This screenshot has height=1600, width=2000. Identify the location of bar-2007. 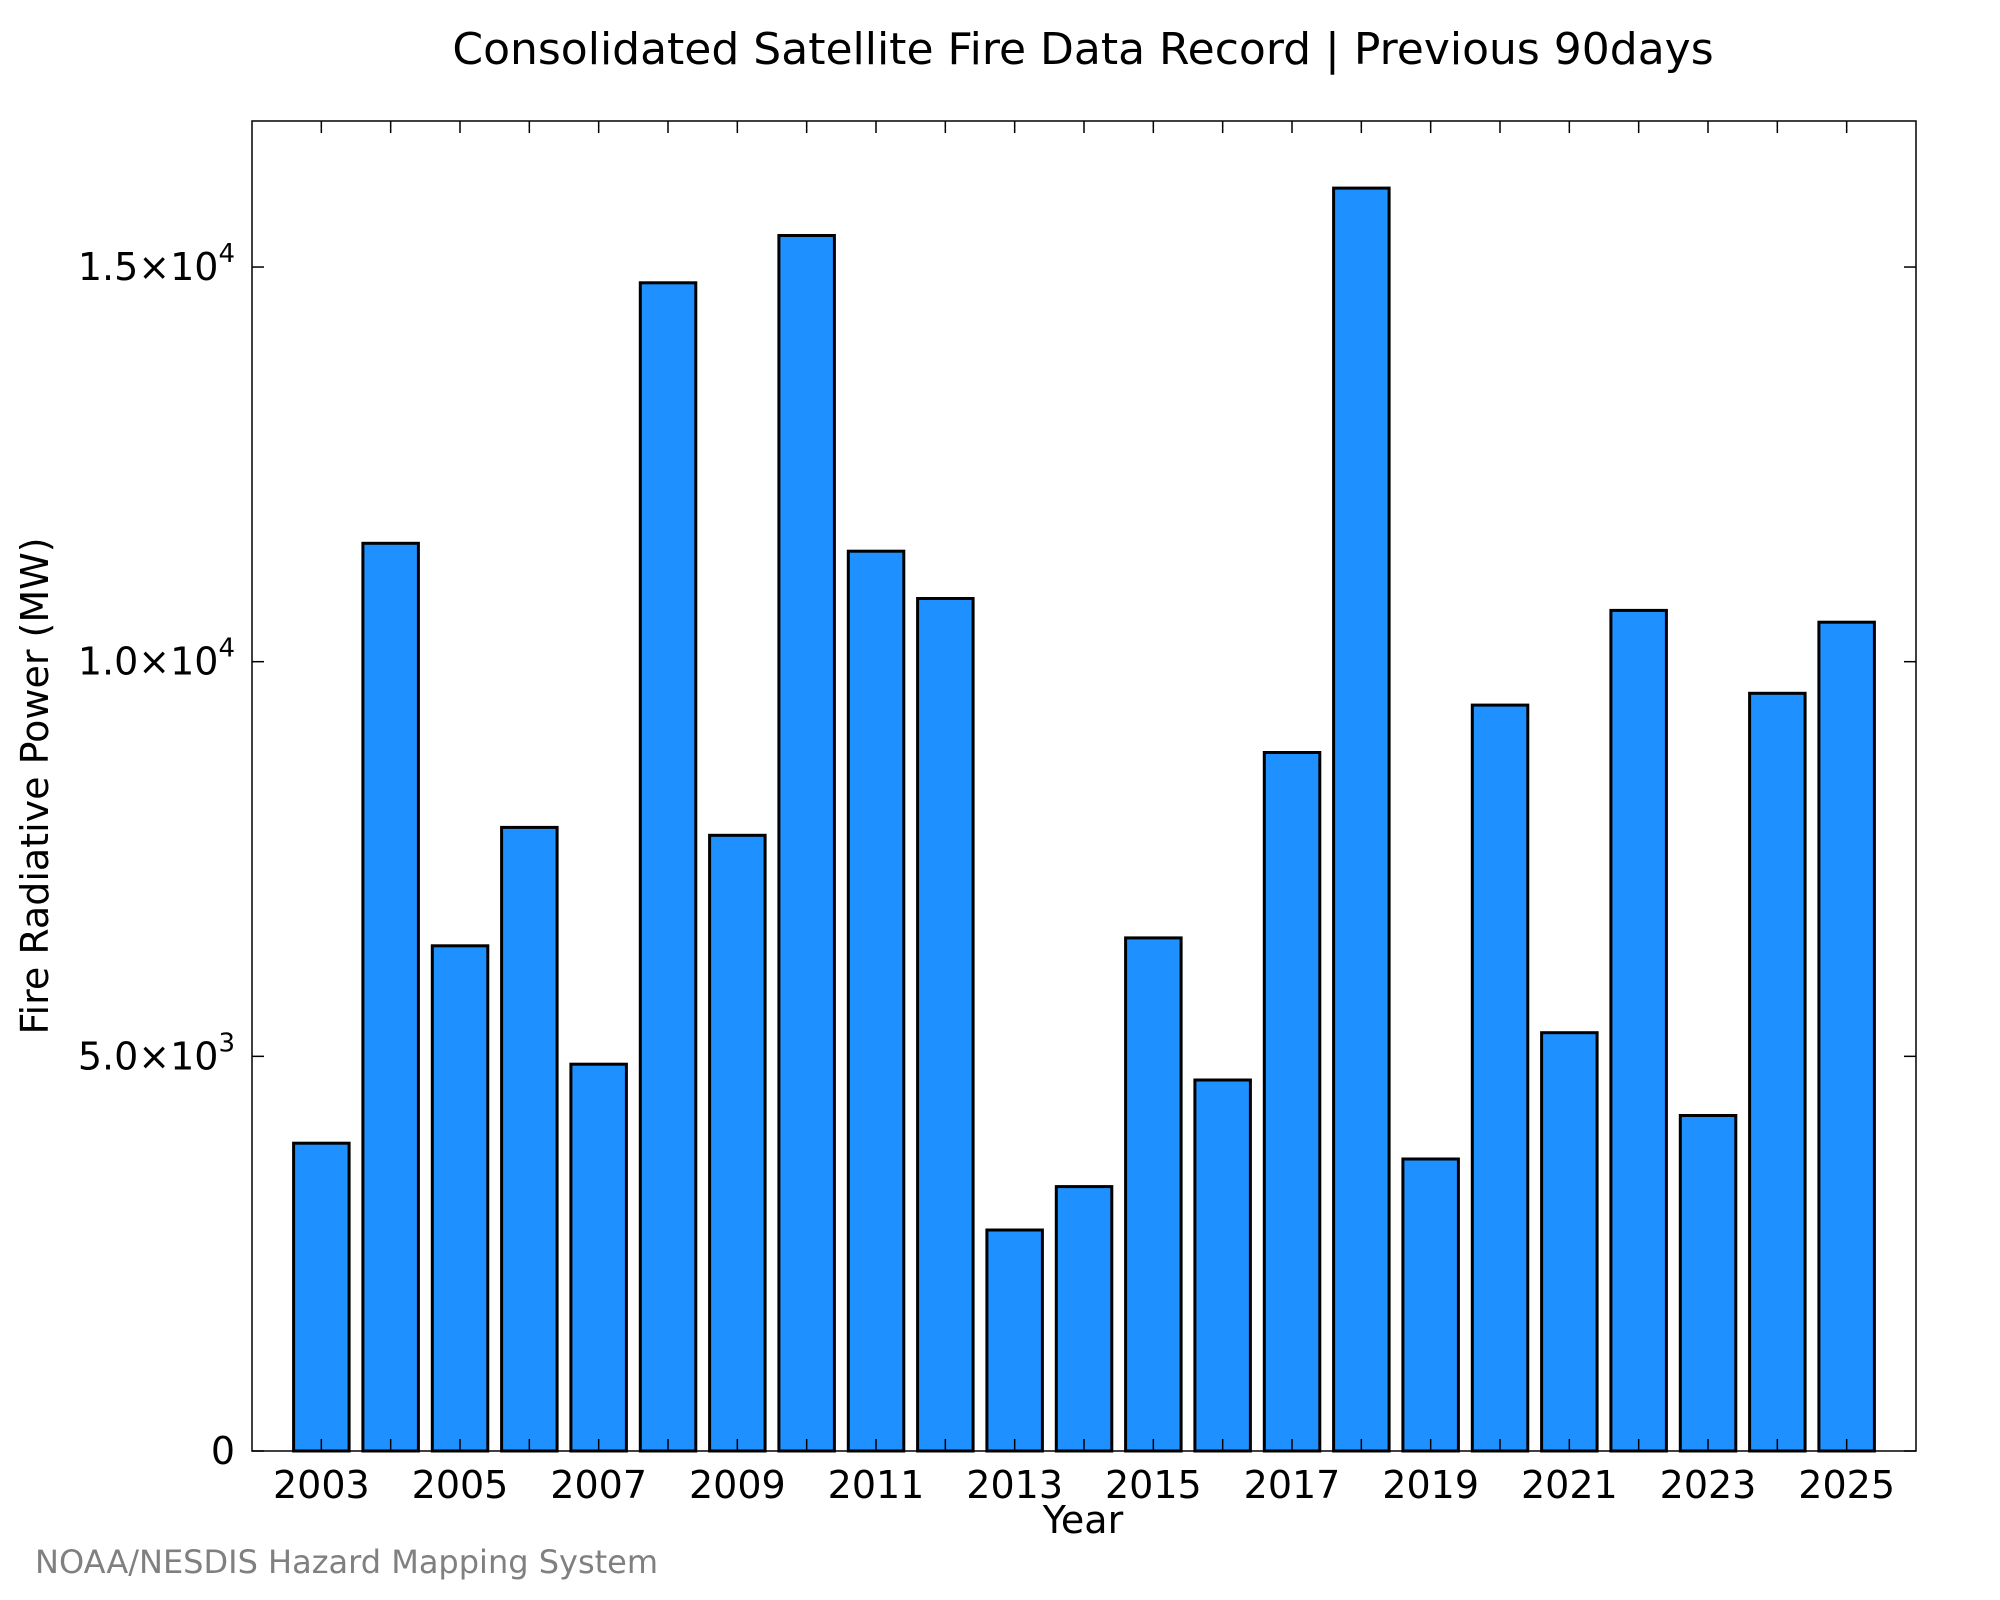
(598, 1257).